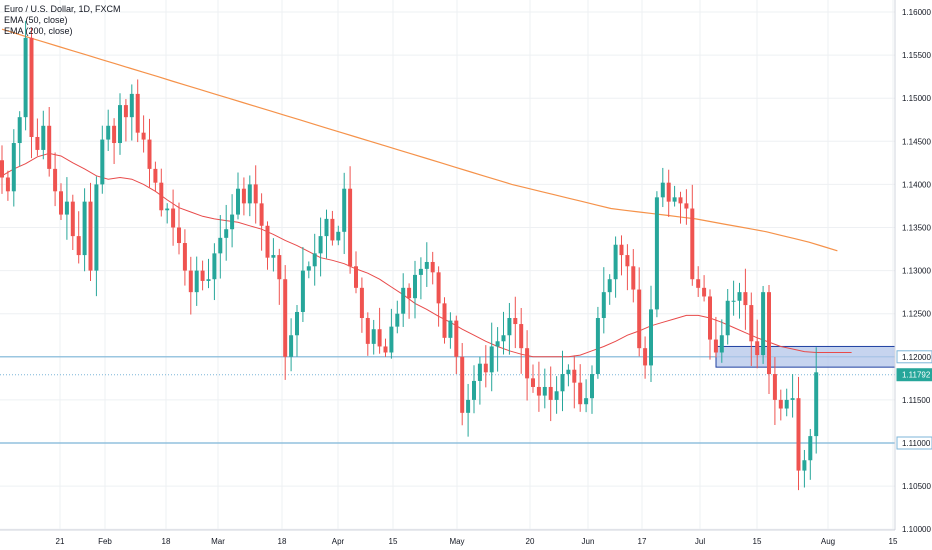  I want to click on support-zone, so click(805, 356).